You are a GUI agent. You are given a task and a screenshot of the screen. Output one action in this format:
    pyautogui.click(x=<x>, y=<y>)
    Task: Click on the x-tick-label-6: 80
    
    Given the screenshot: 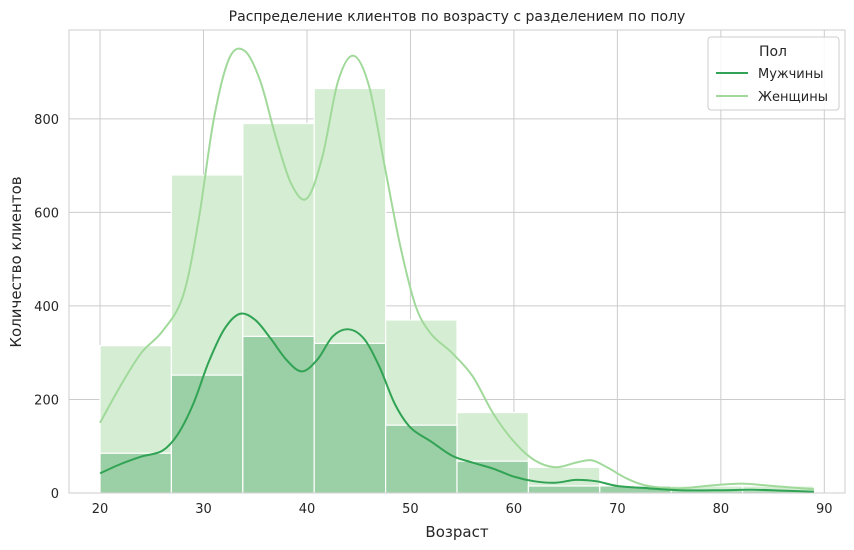 What is the action you would take?
    pyautogui.click(x=721, y=509)
    